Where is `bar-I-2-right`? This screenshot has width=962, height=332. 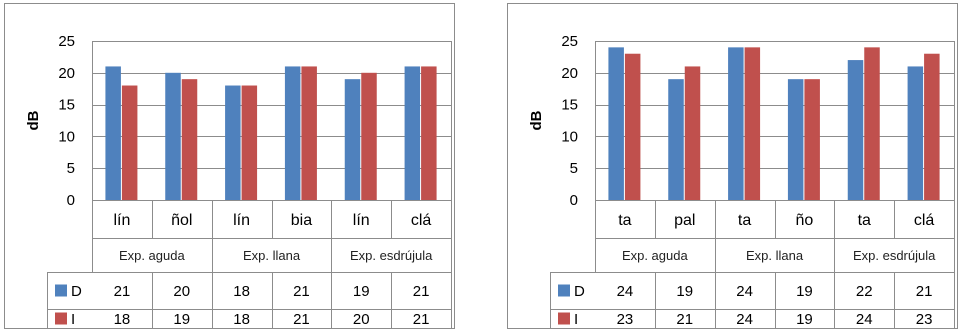 bar-I-2-right is located at coordinates (752, 123).